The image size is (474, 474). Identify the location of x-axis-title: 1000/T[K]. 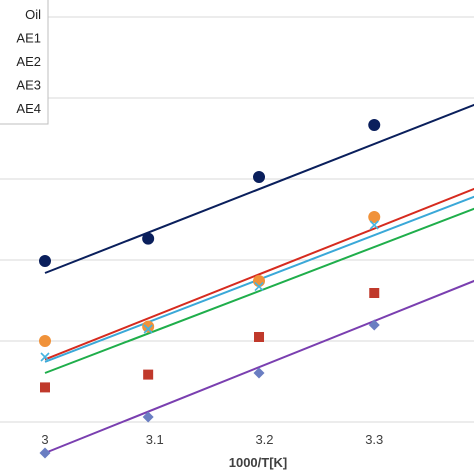
(258, 462).